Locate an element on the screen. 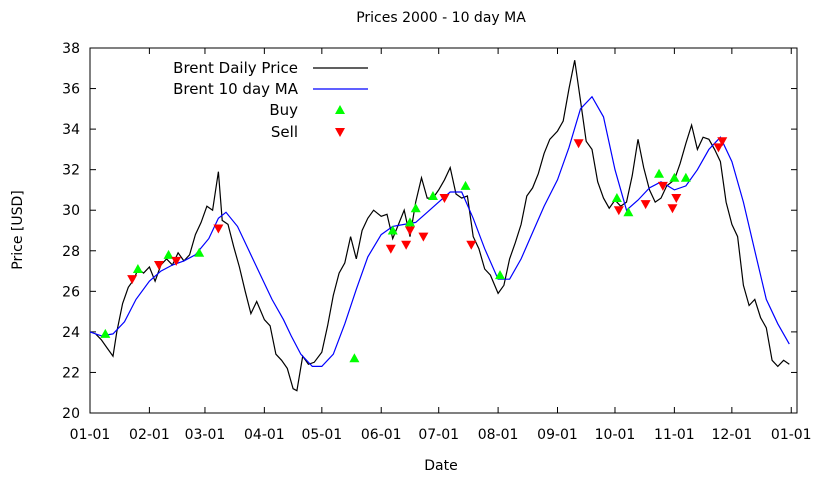 The height and width of the screenshot is (480, 824). x-tick-label: 07-01 is located at coordinates (438, 435).